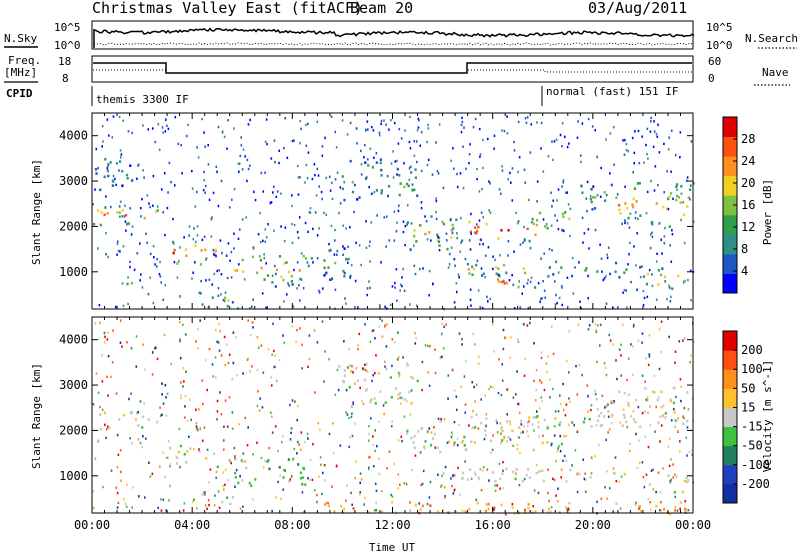  I want to click on station-title: Christmas Valley East (fitACF), so click(227, 8).